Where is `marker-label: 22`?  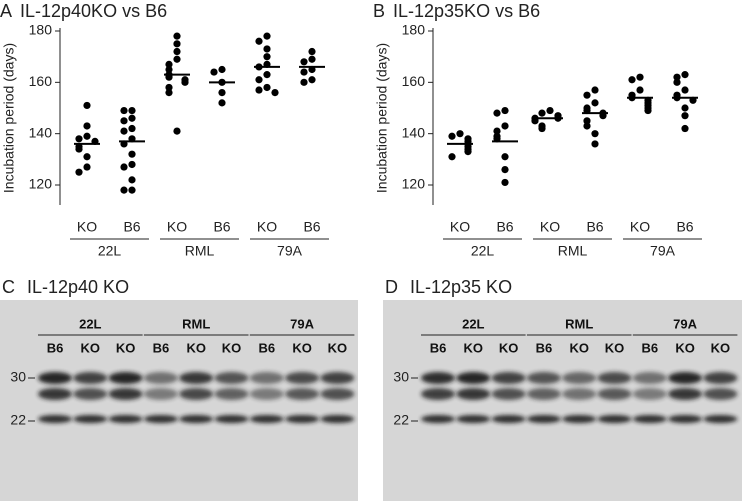 marker-label: 22 is located at coordinates (18, 420).